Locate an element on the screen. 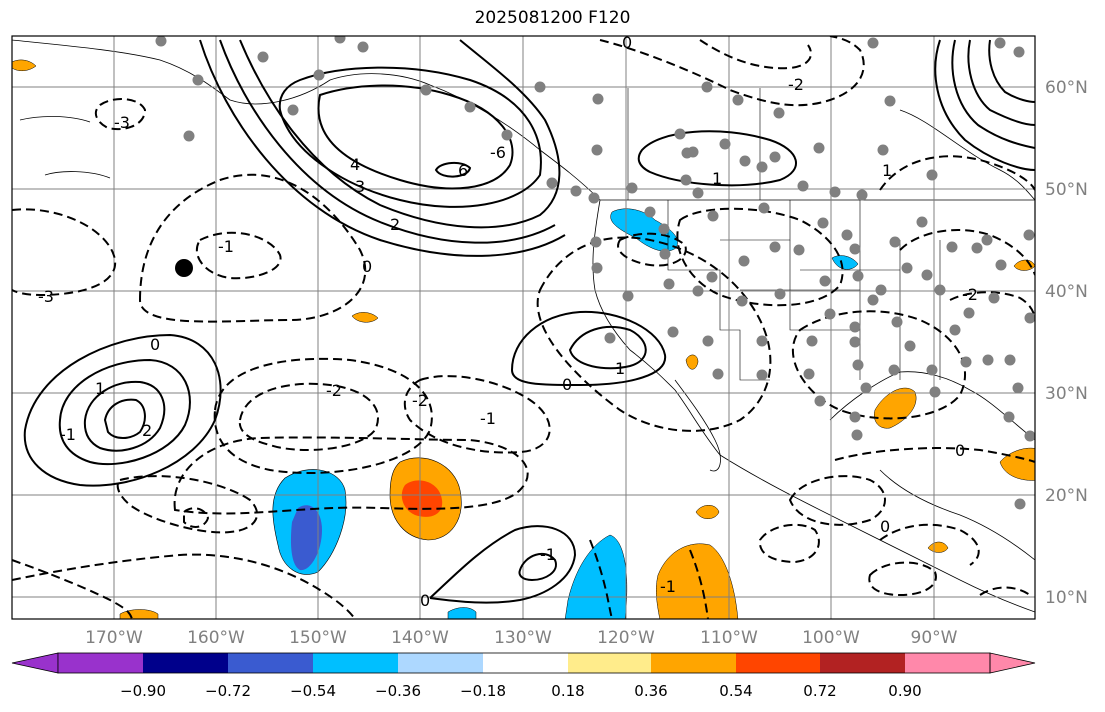  colorbar-tick-label: 0.54 is located at coordinates (735, 691).